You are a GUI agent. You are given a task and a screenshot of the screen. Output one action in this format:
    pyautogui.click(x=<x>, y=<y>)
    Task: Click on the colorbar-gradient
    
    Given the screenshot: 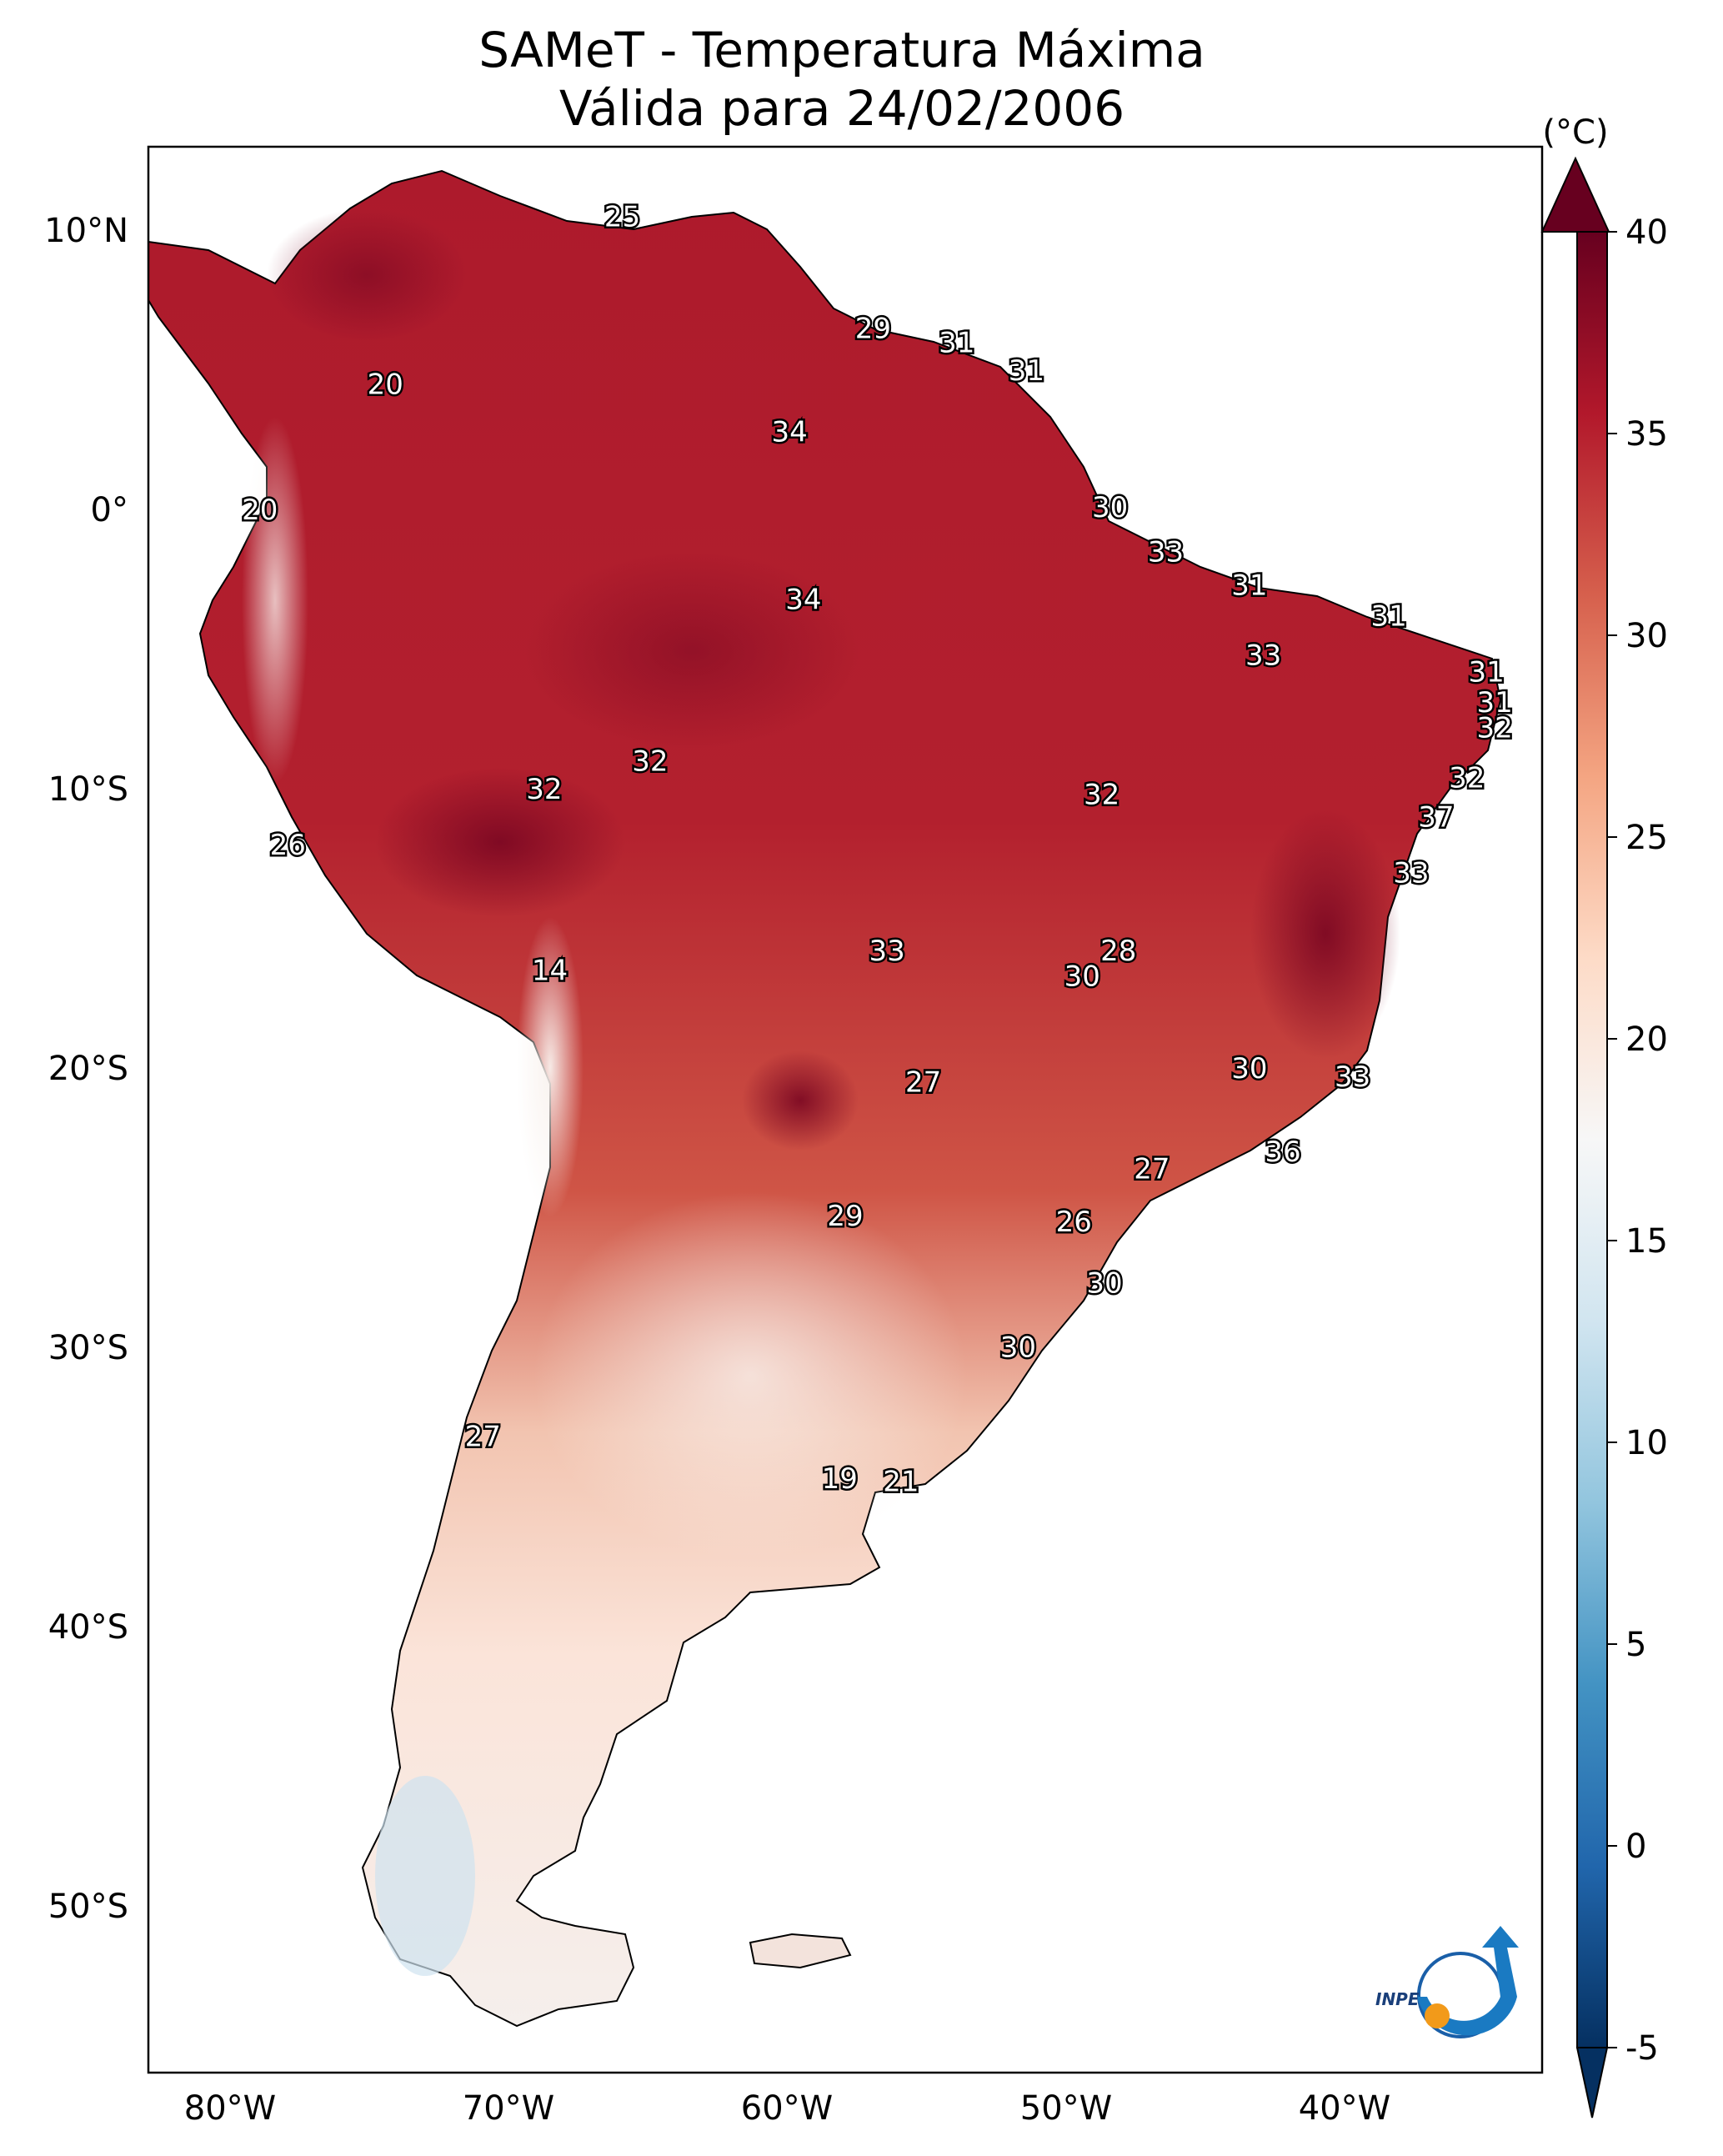 What is the action you would take?
    pyautogui.click(x=1592, y=1139)
    